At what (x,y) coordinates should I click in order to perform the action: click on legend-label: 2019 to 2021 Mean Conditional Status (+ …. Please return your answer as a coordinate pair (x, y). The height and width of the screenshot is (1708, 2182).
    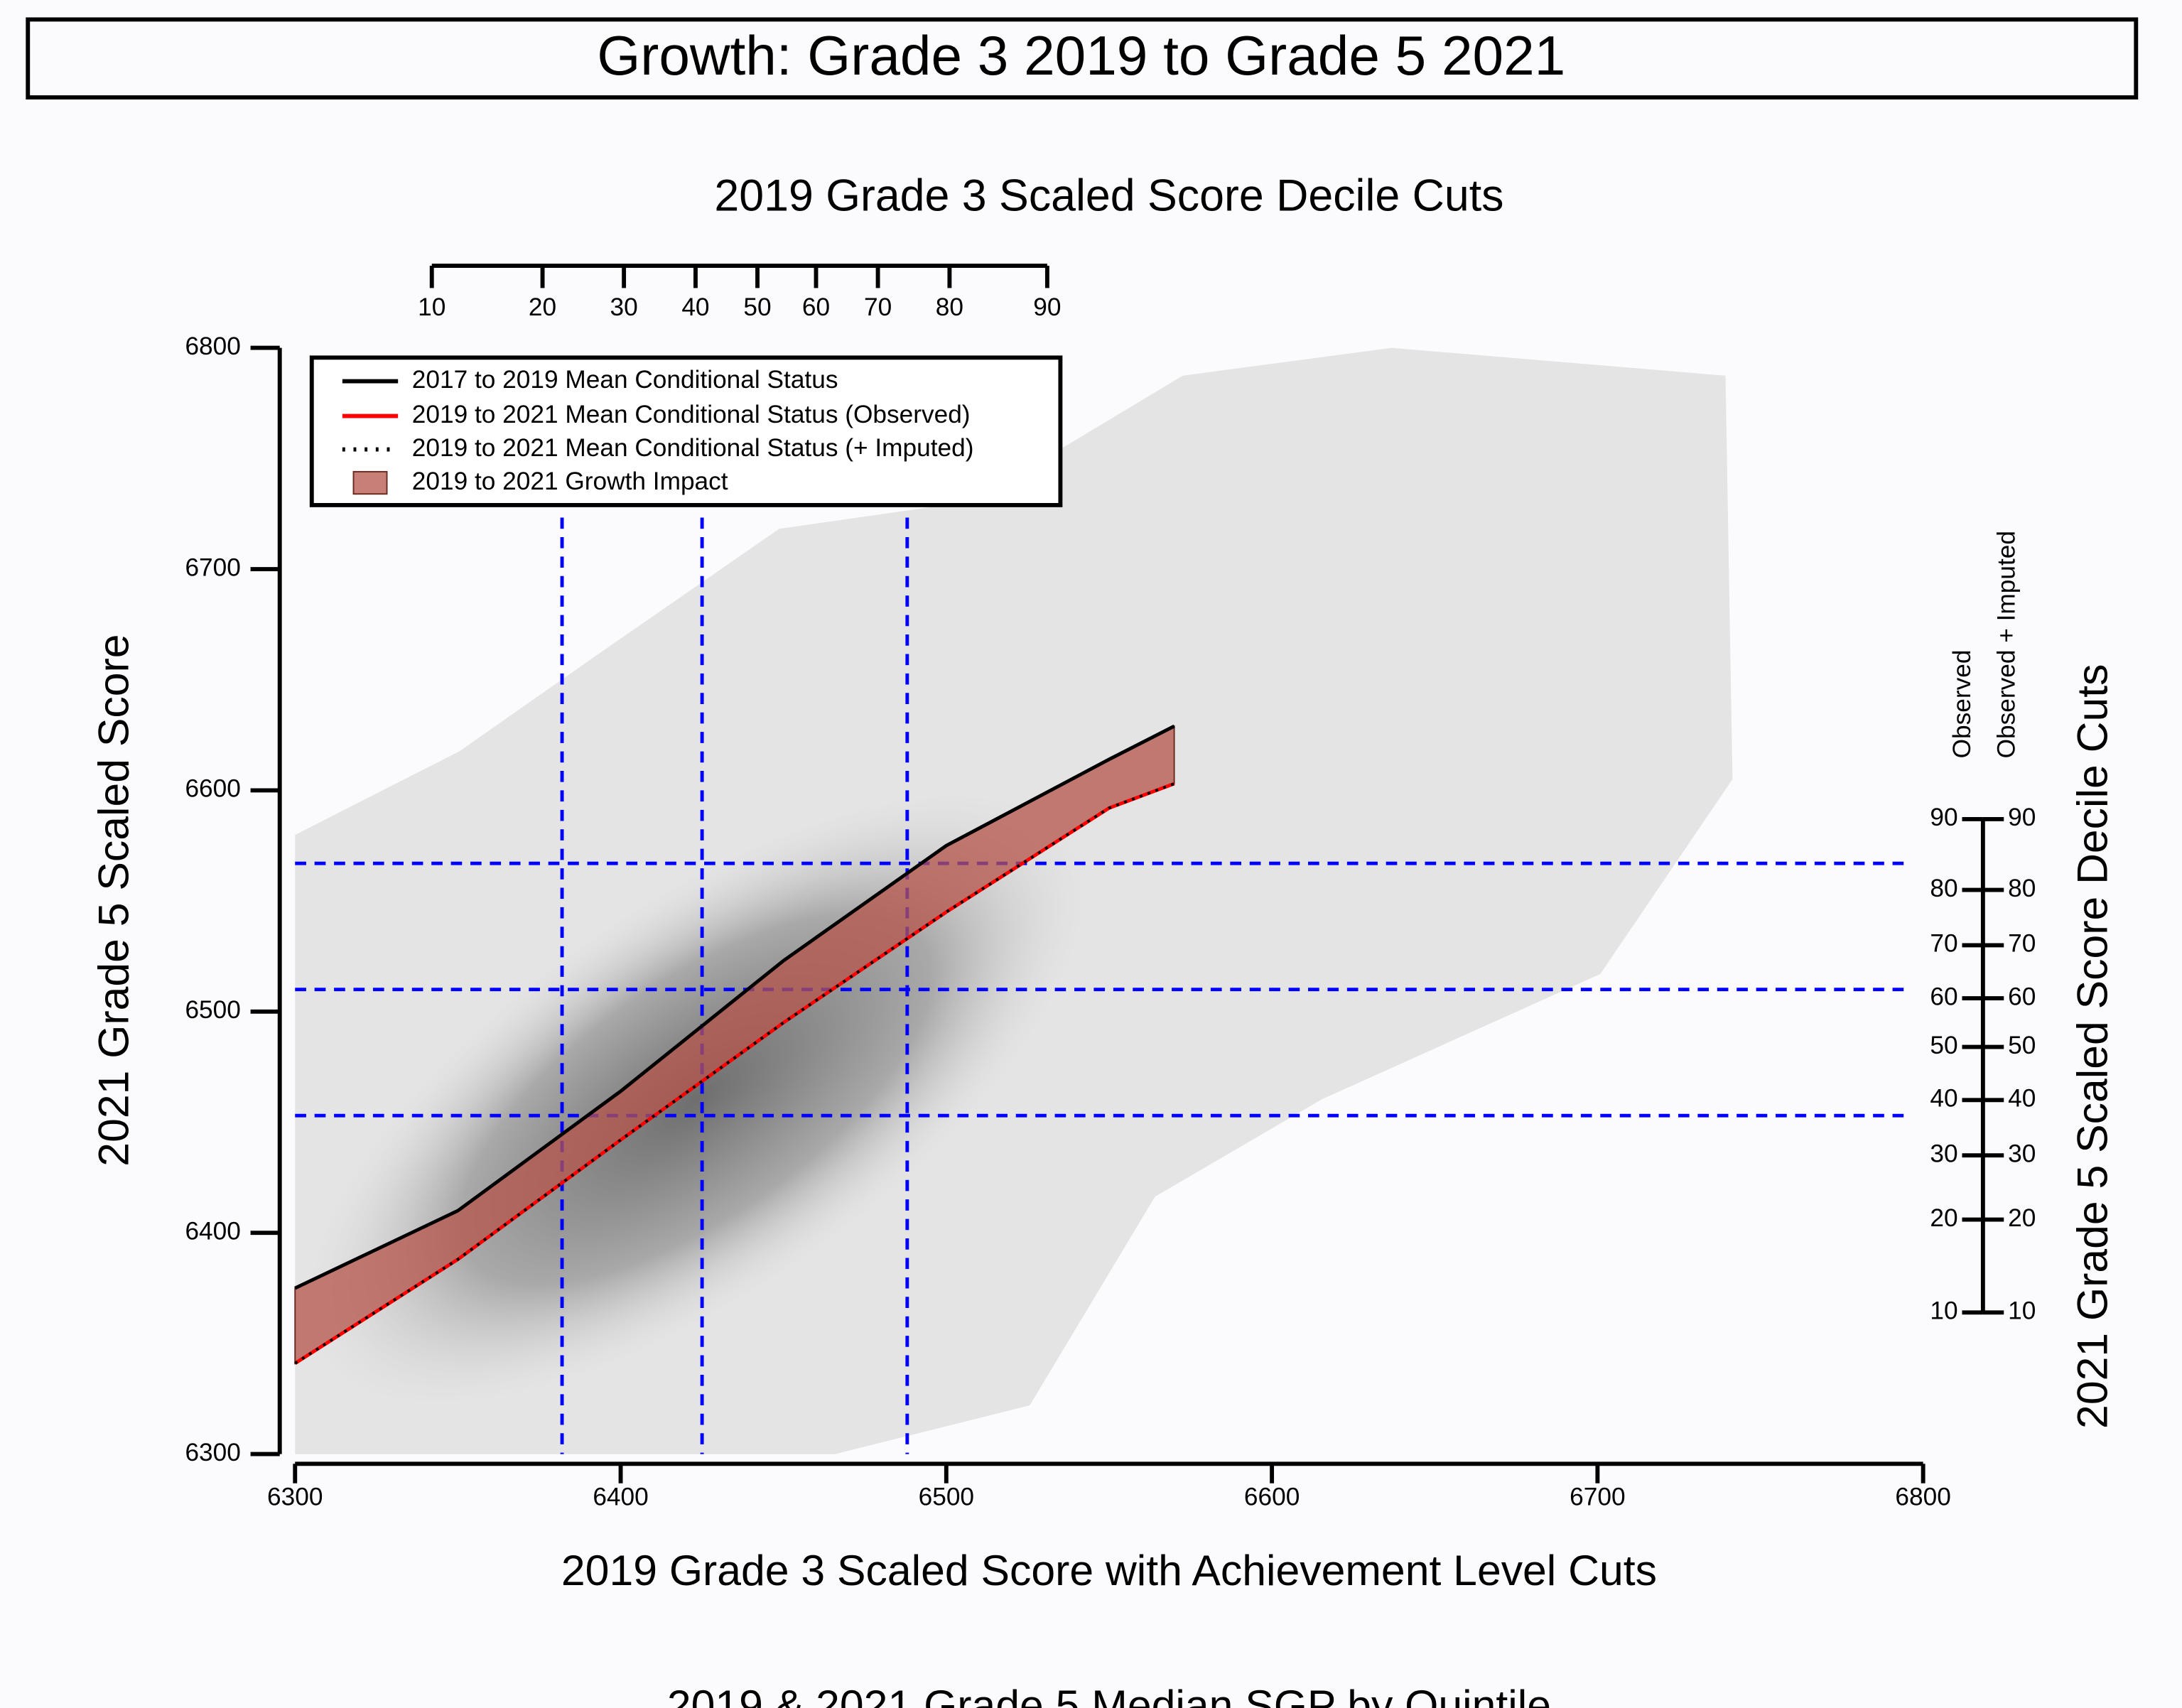
    Looking at the image, I should click on (693, 448).